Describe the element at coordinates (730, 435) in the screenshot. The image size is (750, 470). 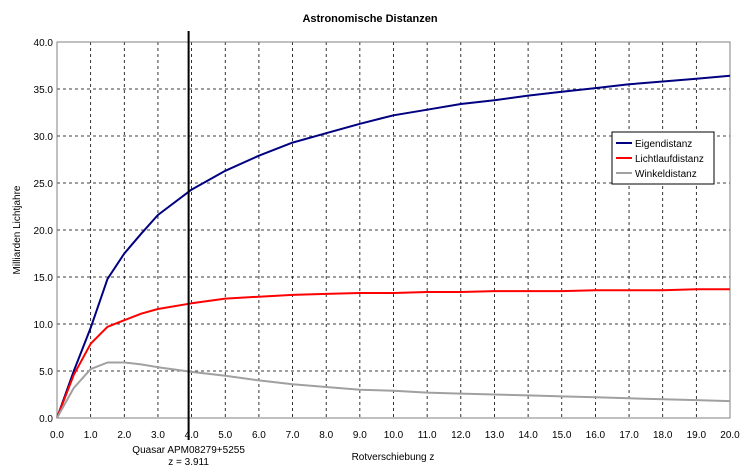
I see `x-tick-label: 20.0` at that location.